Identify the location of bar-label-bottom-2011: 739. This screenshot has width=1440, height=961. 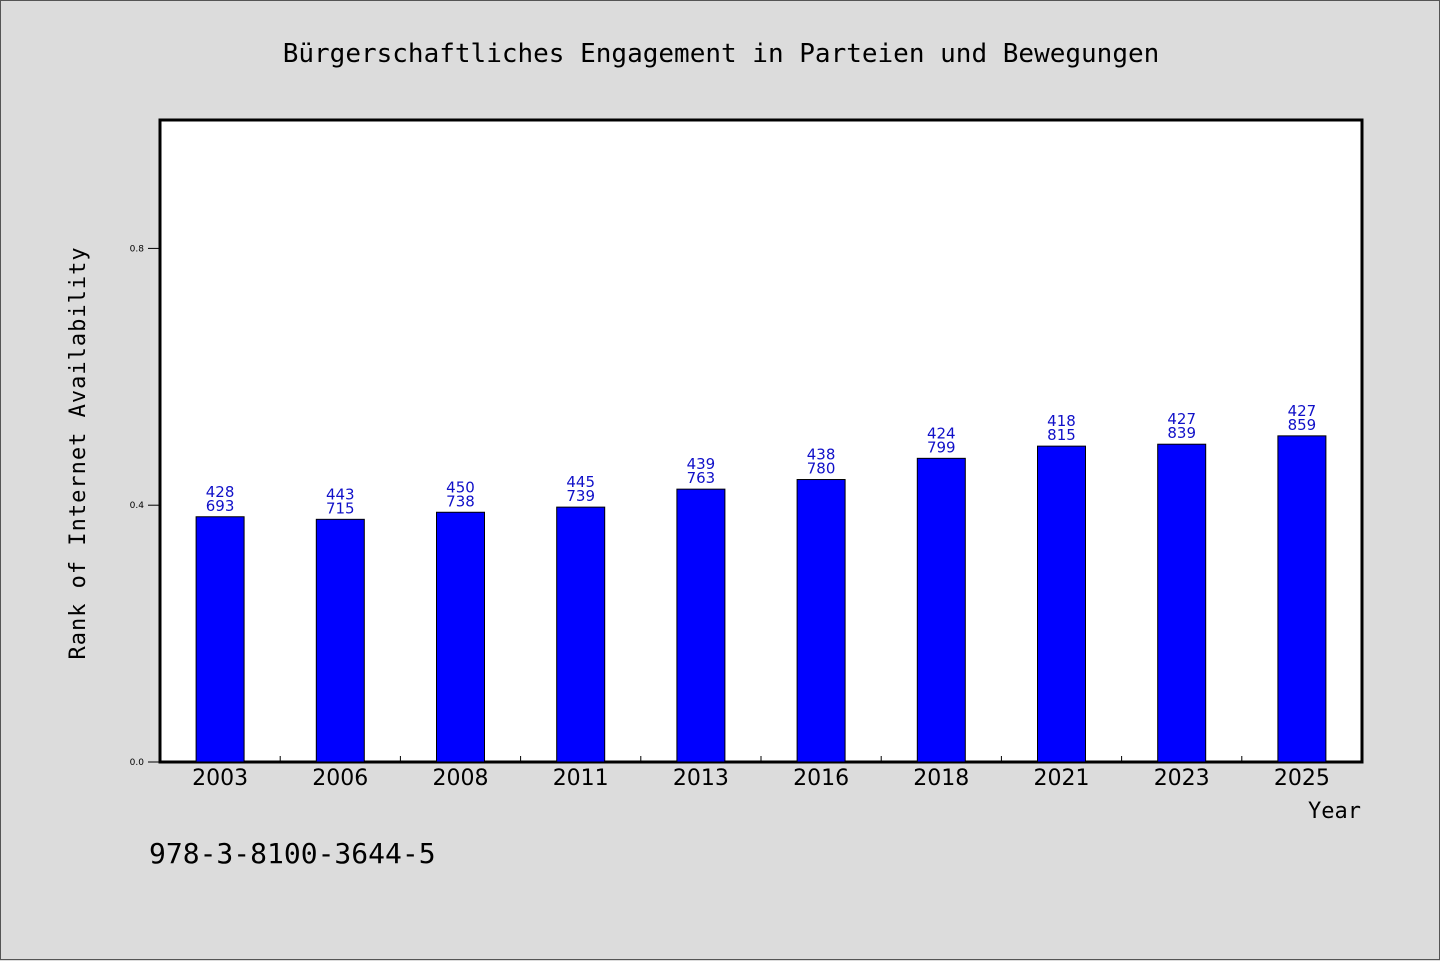
(580, 496).